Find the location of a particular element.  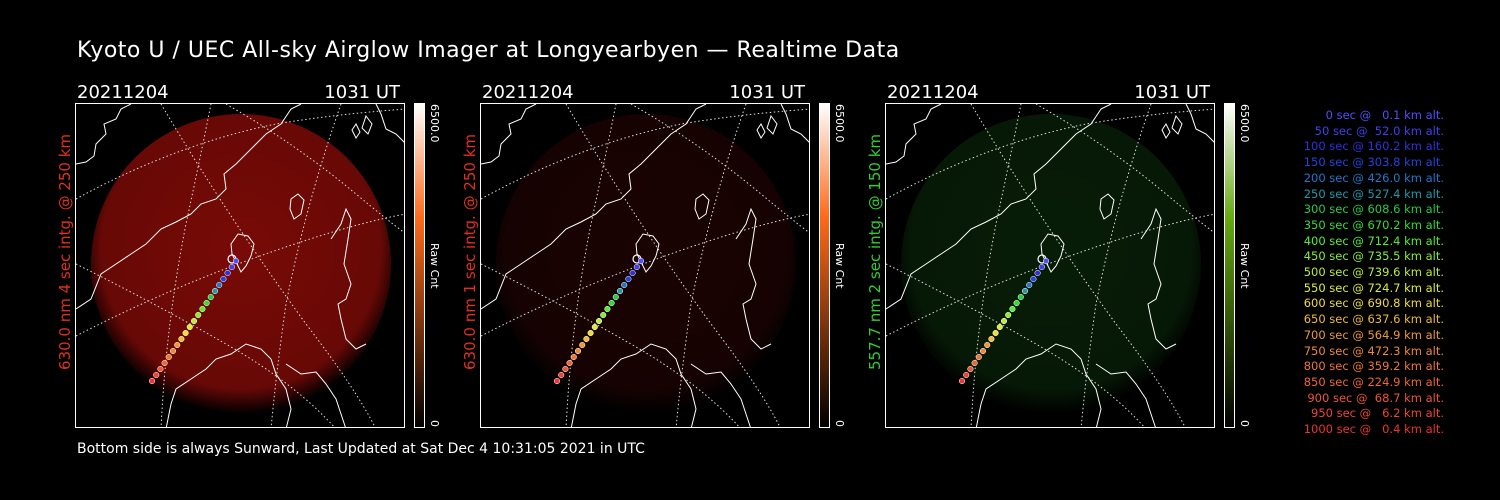

panel-3-image is located at coordinates (1050, 265).